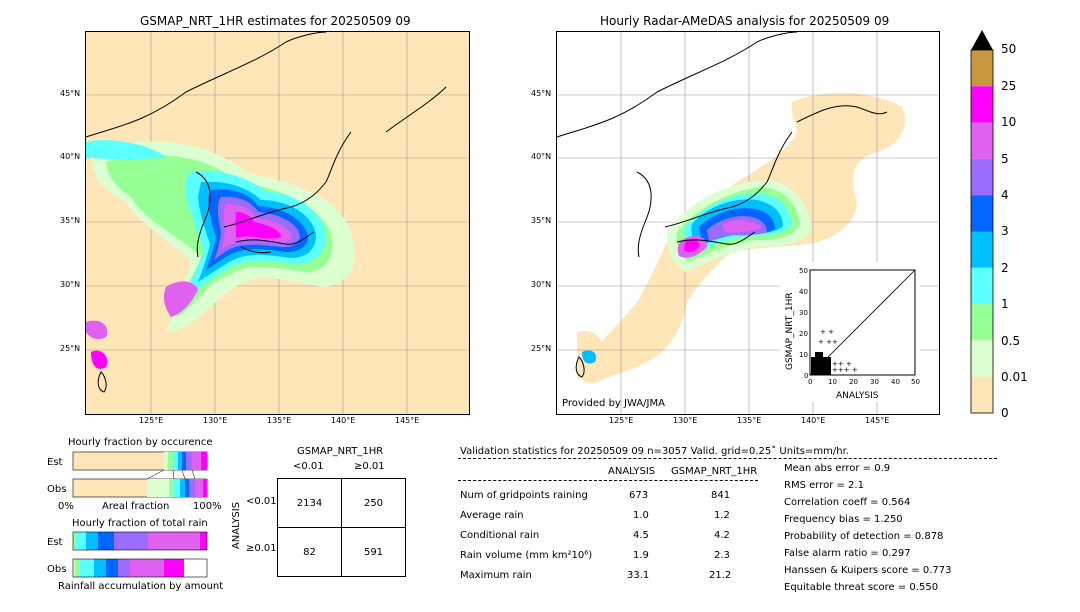 Image resolution: width=1080 pixels, height=612 pixels. I want to click on contingency-col-lt: <0.01, so click(308, 466).